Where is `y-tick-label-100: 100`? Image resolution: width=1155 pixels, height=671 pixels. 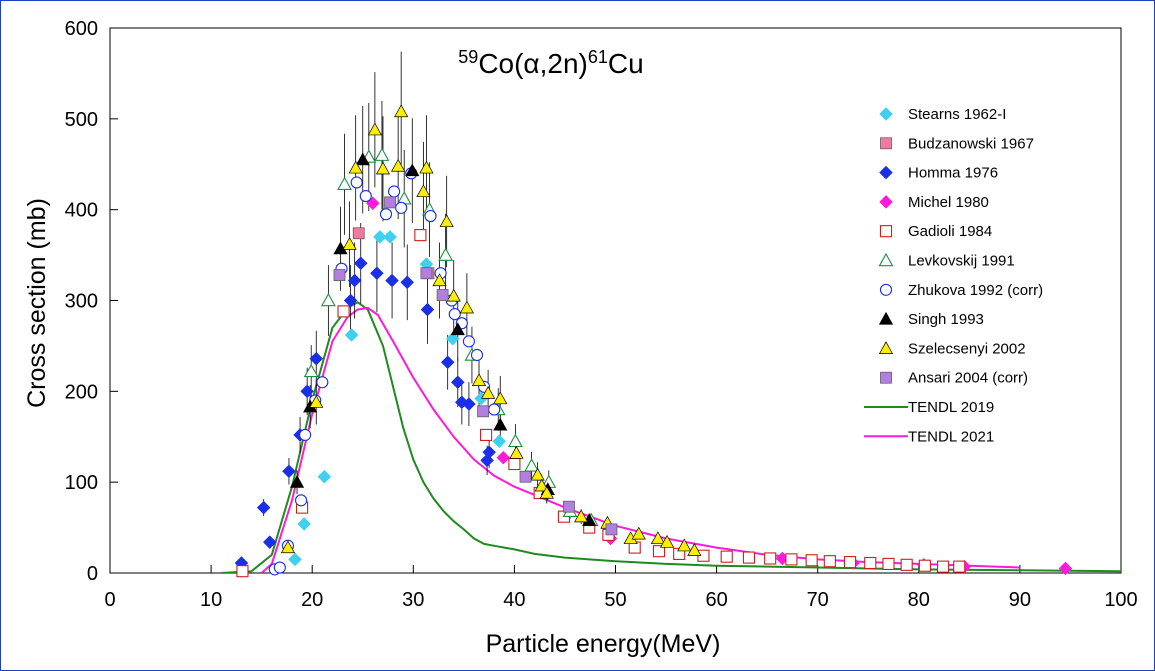 y-tick-label-100: 100 is located at coordinates (81, 483).